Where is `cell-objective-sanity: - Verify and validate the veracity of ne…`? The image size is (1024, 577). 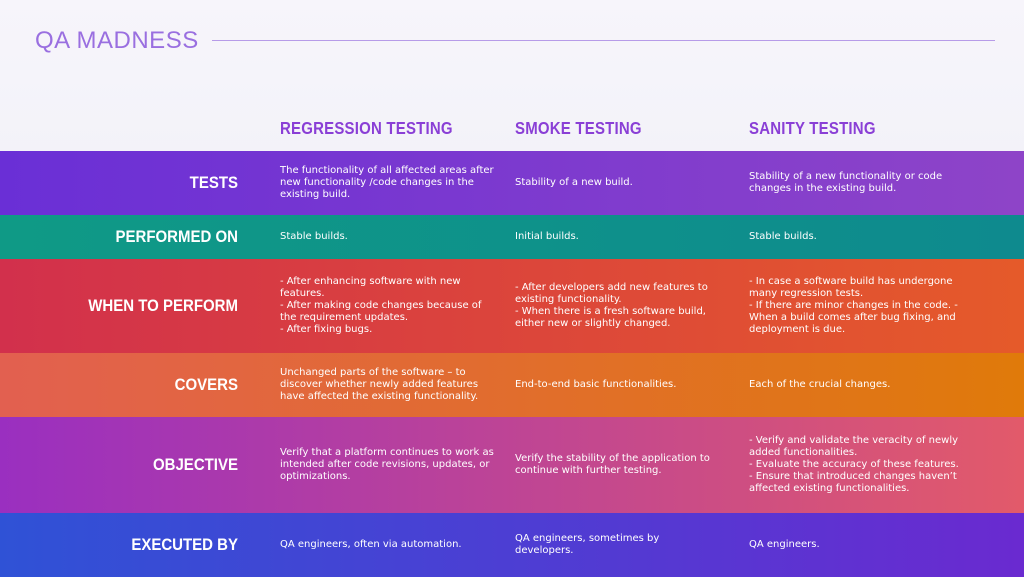
cell-objective-sanity: - Verify and validate the veracity of ne… is located at coordinates (854, 464).